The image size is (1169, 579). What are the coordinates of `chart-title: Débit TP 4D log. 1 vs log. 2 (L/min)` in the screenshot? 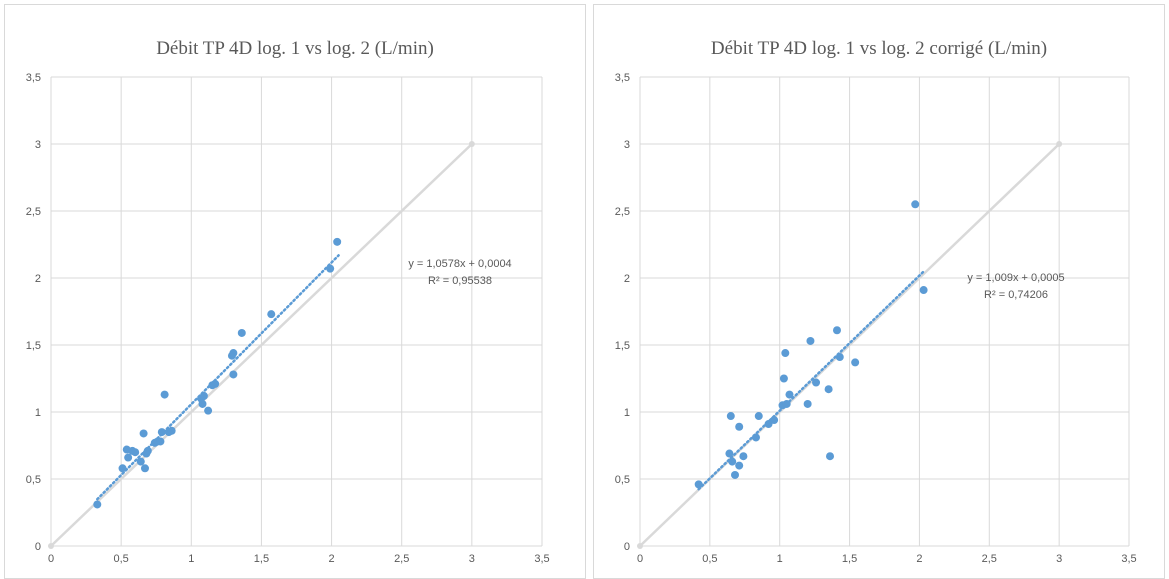 It's located at (295, 48).